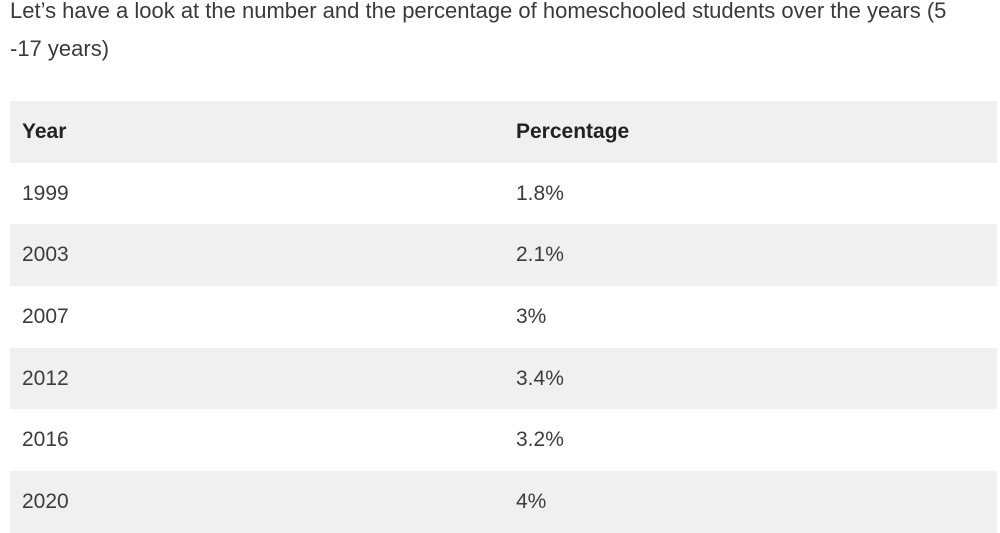 The height and width of the screenshot is (533, 1000). Describe the element at coordinates (540, 193) in the screenshot. I see `percentage-cell: 1.8%` at that location.